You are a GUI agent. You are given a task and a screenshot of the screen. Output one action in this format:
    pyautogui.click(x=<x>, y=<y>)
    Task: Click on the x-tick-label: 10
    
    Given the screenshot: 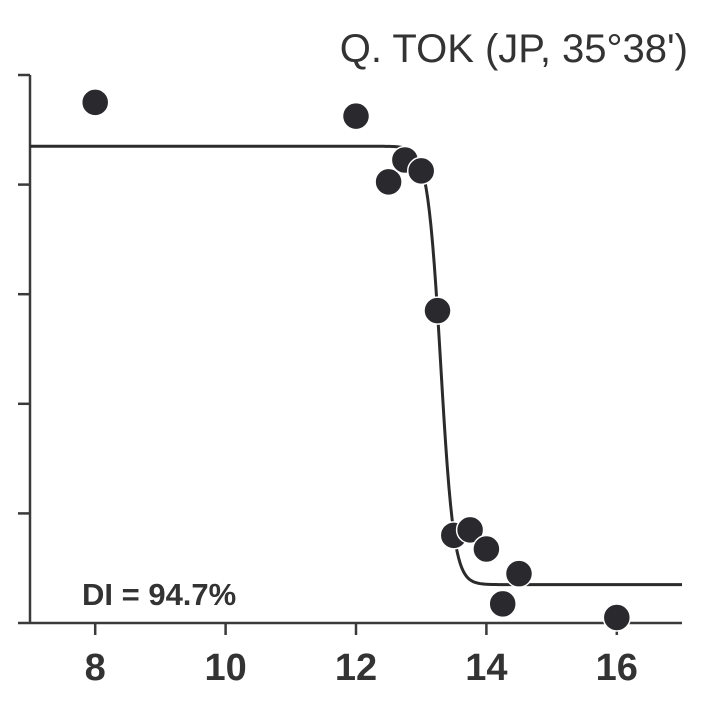 What is the action you would take?
    pyautogui.click(x=225, y=668)
    